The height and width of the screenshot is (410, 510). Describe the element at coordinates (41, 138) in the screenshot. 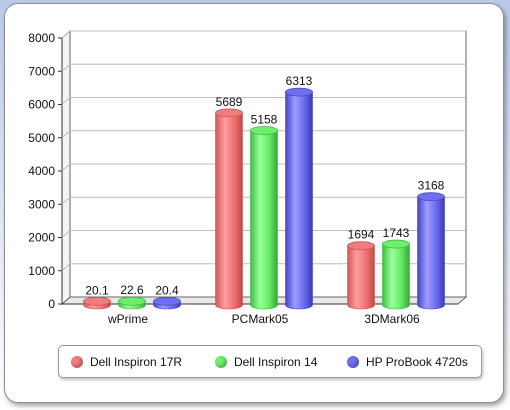

I see `y-tick-label: 5000` at that location.